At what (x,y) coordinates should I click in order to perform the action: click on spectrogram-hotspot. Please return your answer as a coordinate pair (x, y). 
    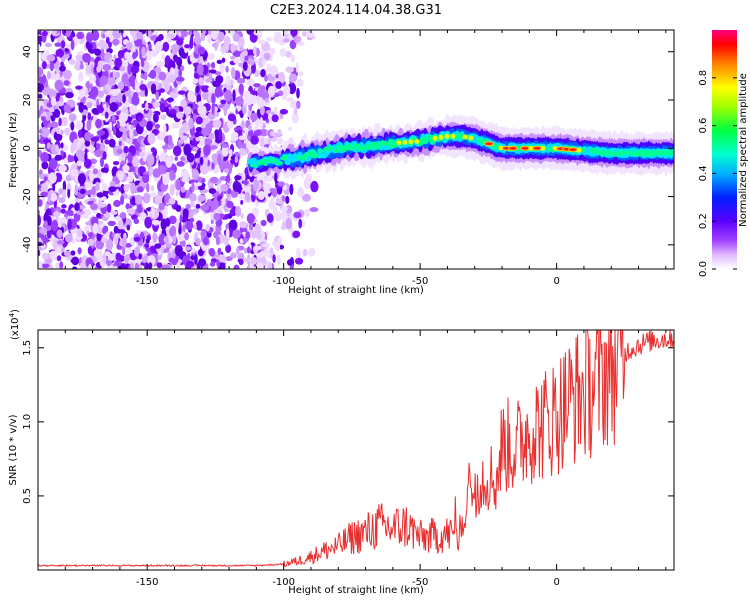
    Looking at the image, I should click on (453, 136).